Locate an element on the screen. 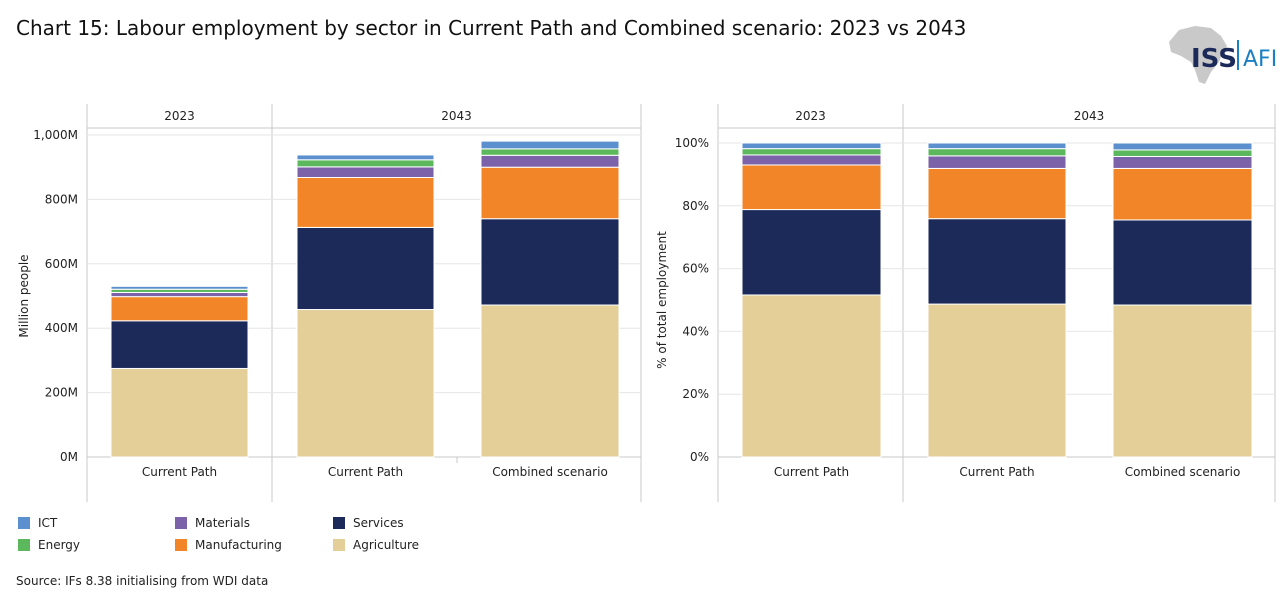  legend-item-ict: ICT is located at coordinates (37, 523).